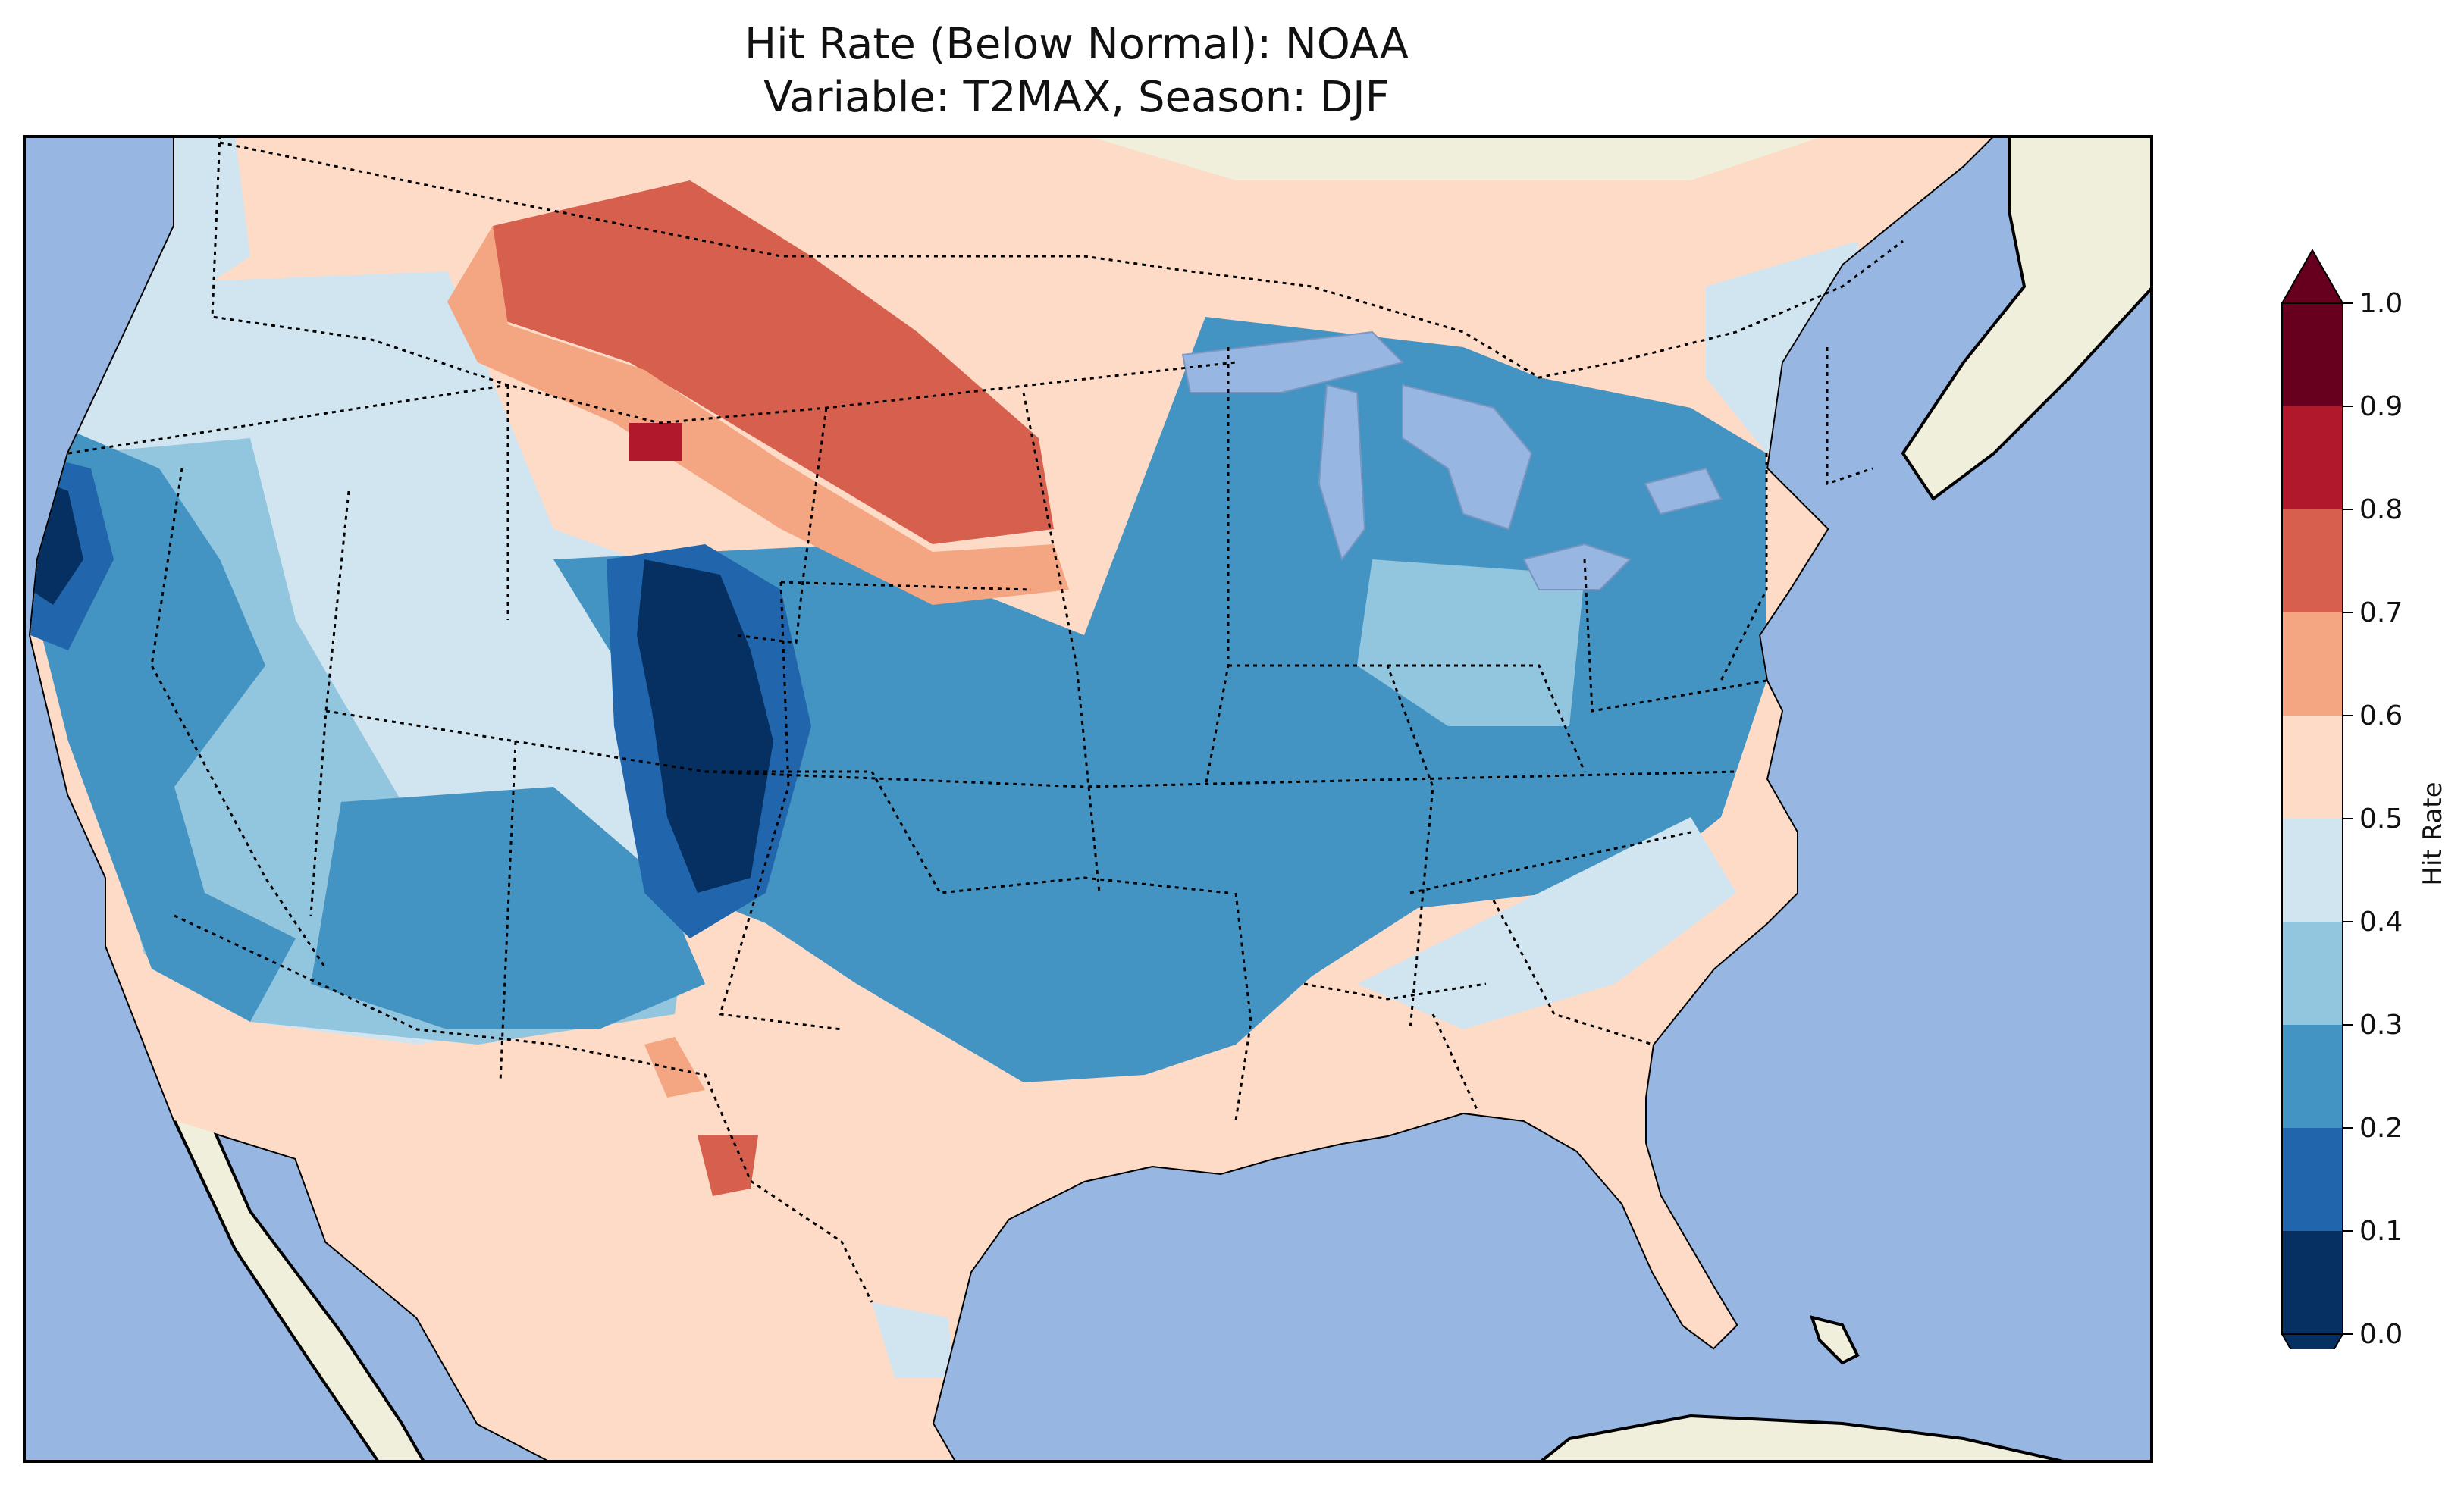  Describe the element at coordinates (2381, 819) in the screenshot. I see `colorbar-tick-label: 0.5` at that location.